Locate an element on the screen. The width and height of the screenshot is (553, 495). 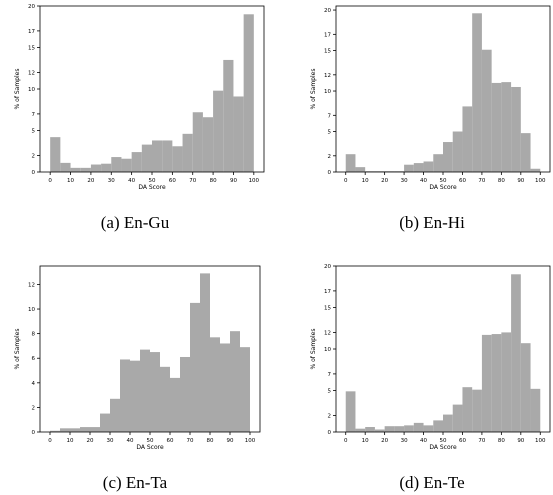
x-tick-label: 40 is located at coordinates (130, 441).